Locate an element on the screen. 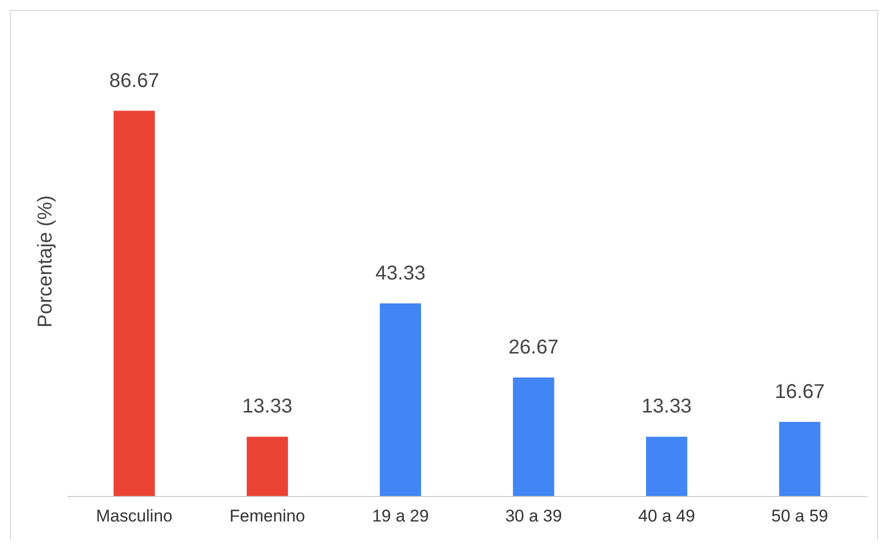 Image resolution: width=891 pixels, height=548 pixels. x-tick-label: Femenino is located at coordinates (268, 516).